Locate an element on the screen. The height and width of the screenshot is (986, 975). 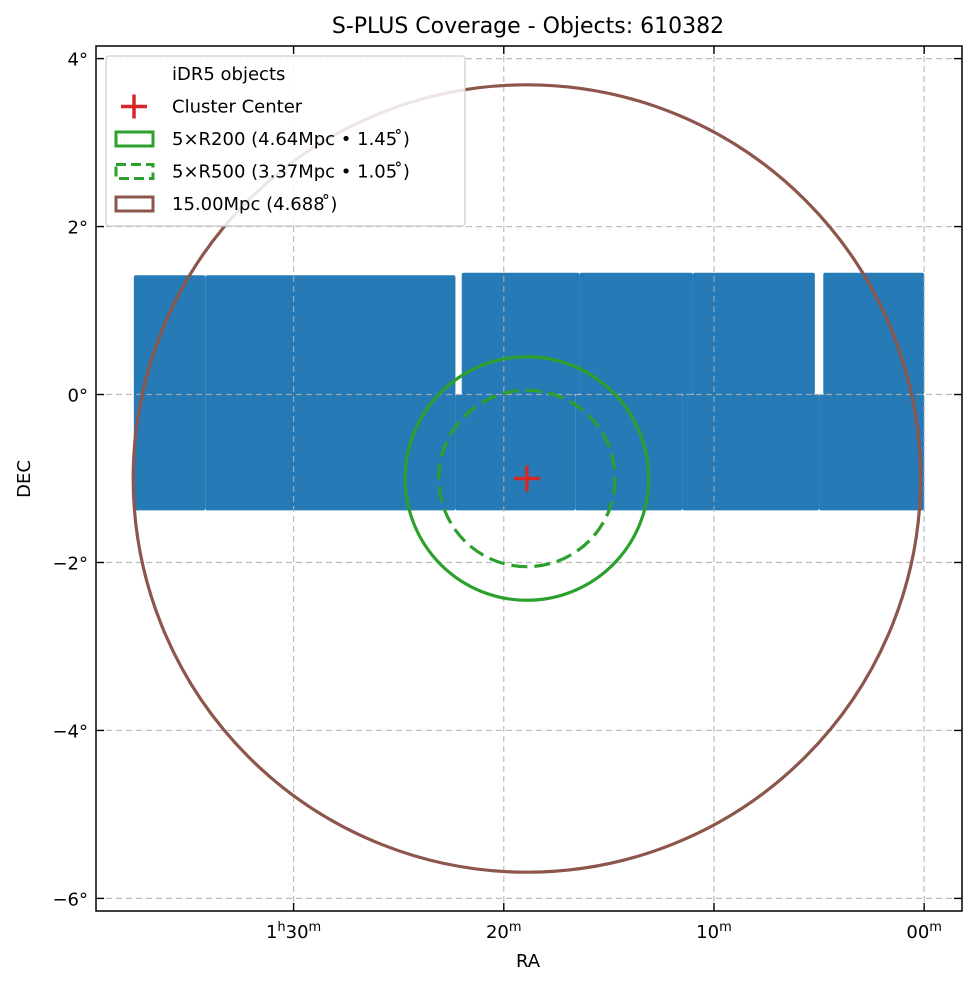
y-axis-label: DEC is located at coordinates (24, 479).